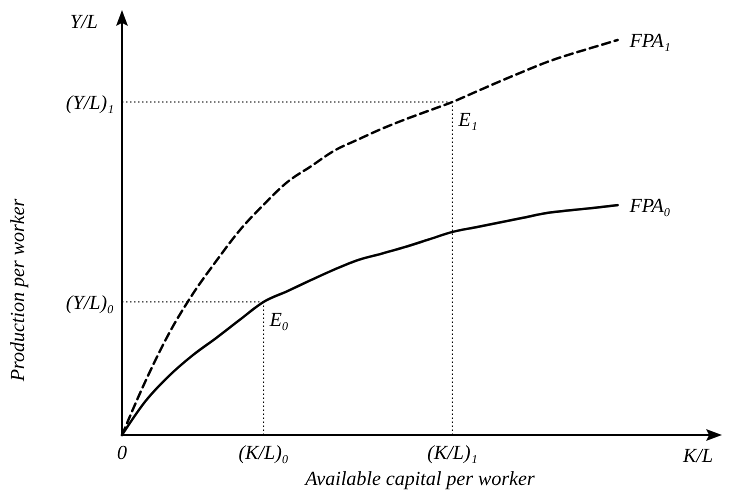  Describe the element at coordinates (90, 103) in the screenshot. I see `ref-line-label: (Y/L)₁` at that location.